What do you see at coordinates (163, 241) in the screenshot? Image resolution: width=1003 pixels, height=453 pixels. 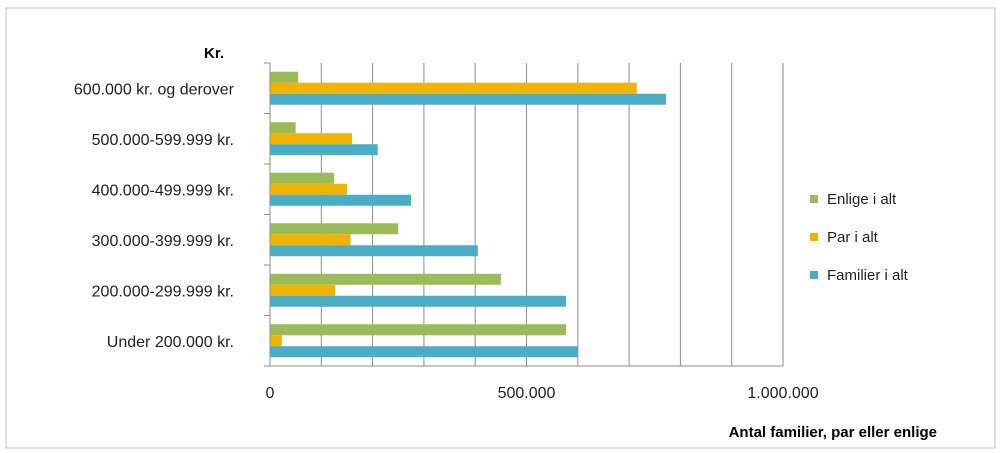 I see `category-label: 300.000-399.999 kr.` at bounding box center [163, 241].